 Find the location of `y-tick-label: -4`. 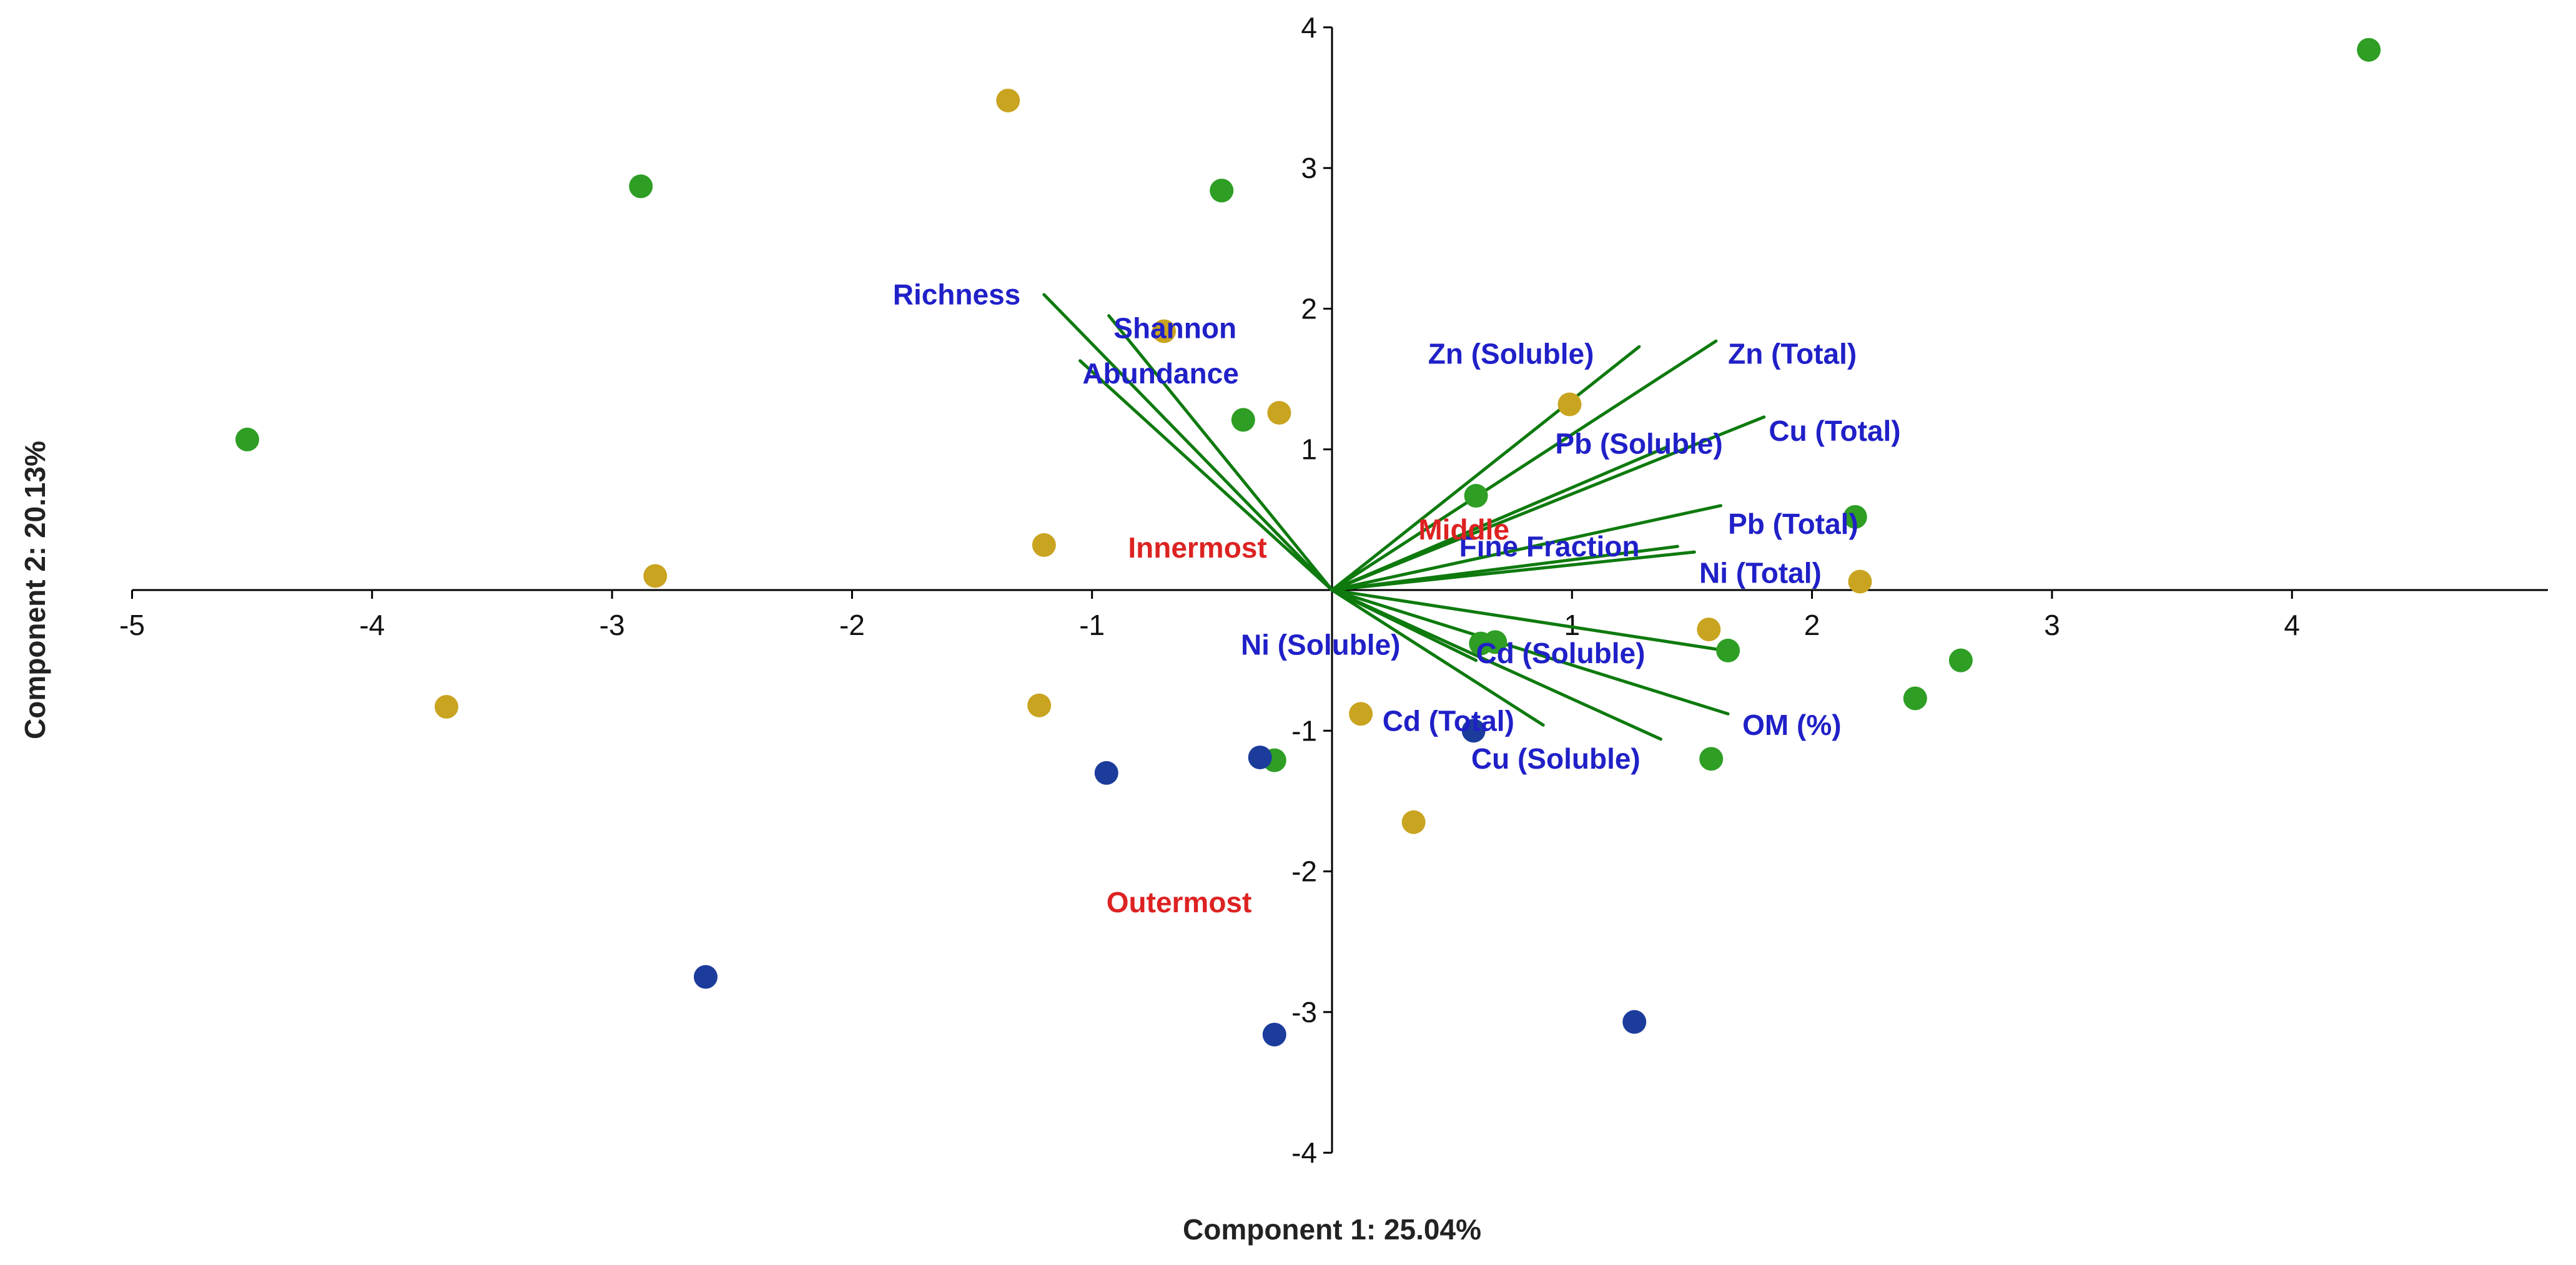

y-tick-label: -4 is located at coordinates (1304, 1152).